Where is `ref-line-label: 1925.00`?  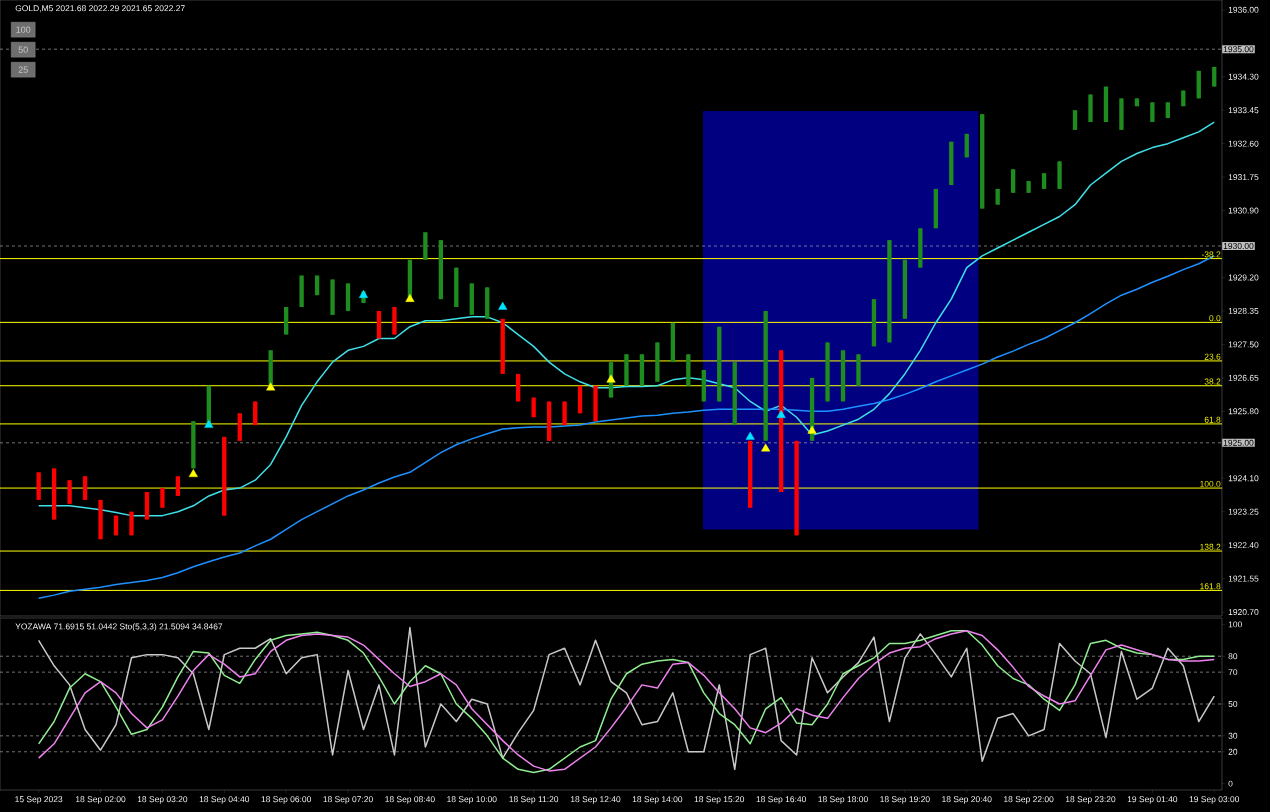
ref-line-label: 1925.00 is located at coordinates (1238, 442).